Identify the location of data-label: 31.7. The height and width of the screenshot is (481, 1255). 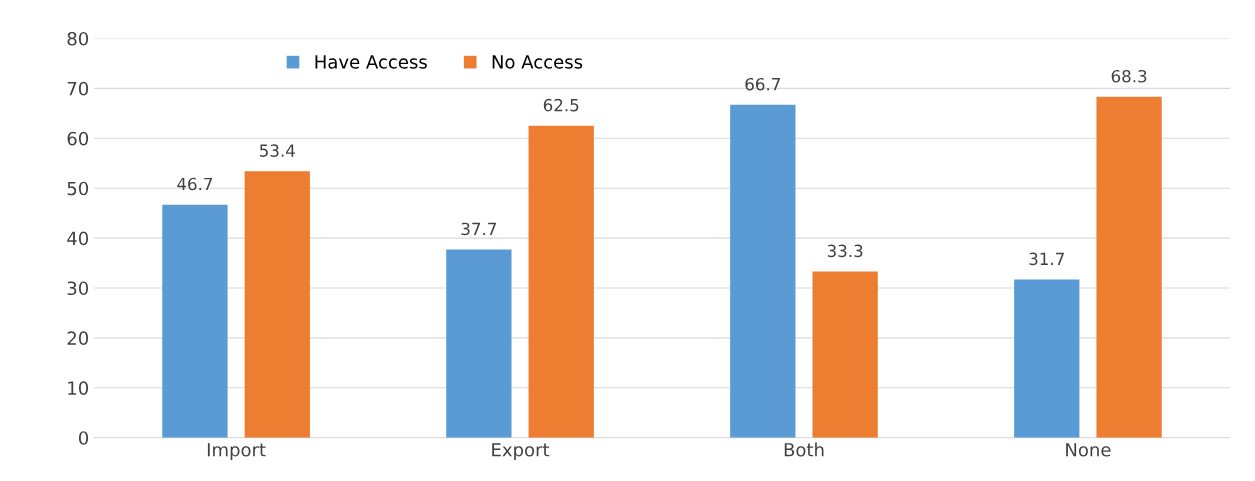
(1046, 259).